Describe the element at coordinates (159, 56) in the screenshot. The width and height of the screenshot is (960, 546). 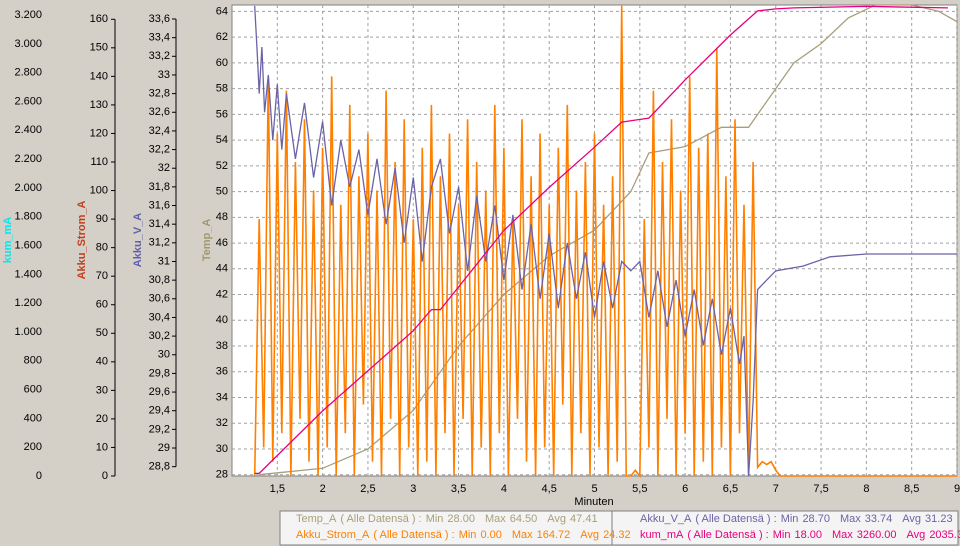
I see `y-tick-label: 33,2` at that location.